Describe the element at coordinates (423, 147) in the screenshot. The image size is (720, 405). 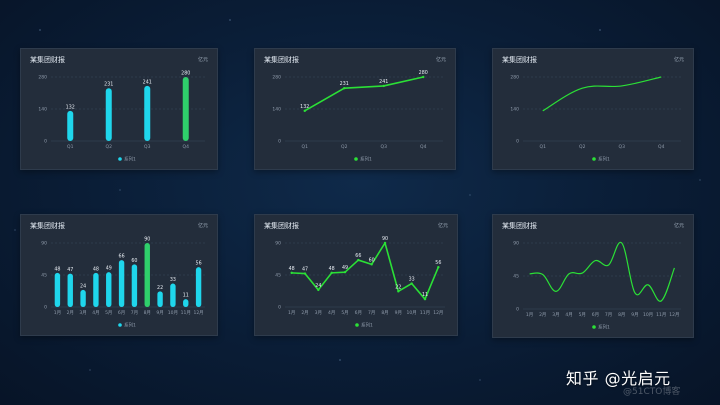
I see `x-tick-label: Q4` at that location.